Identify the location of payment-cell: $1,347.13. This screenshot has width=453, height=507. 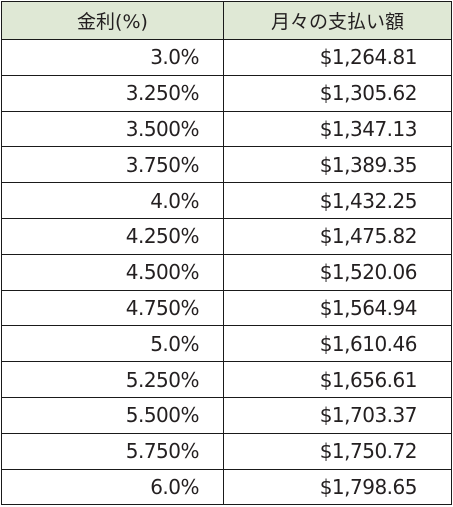
(337, 129).